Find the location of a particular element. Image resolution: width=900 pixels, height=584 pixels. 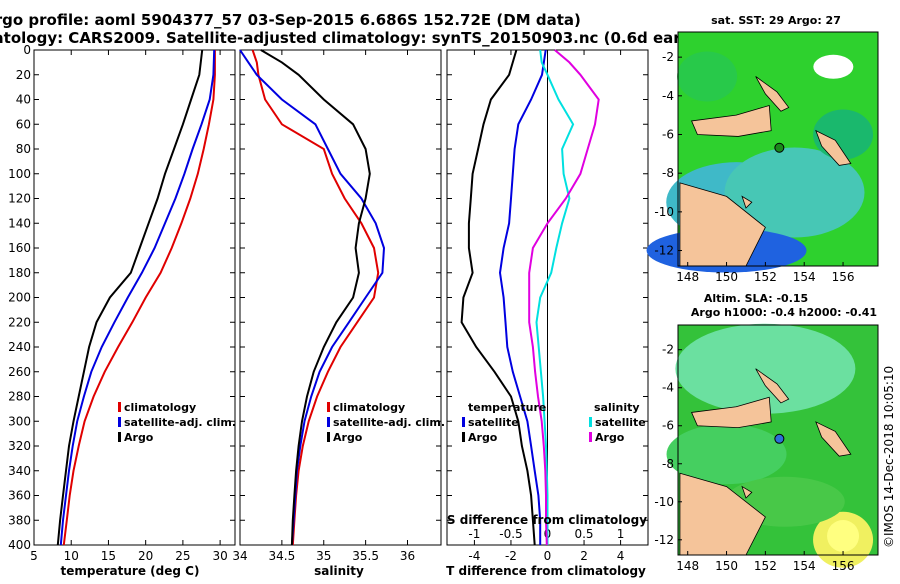

map-ytick-label: -10 is located at coordinates (664, 212).